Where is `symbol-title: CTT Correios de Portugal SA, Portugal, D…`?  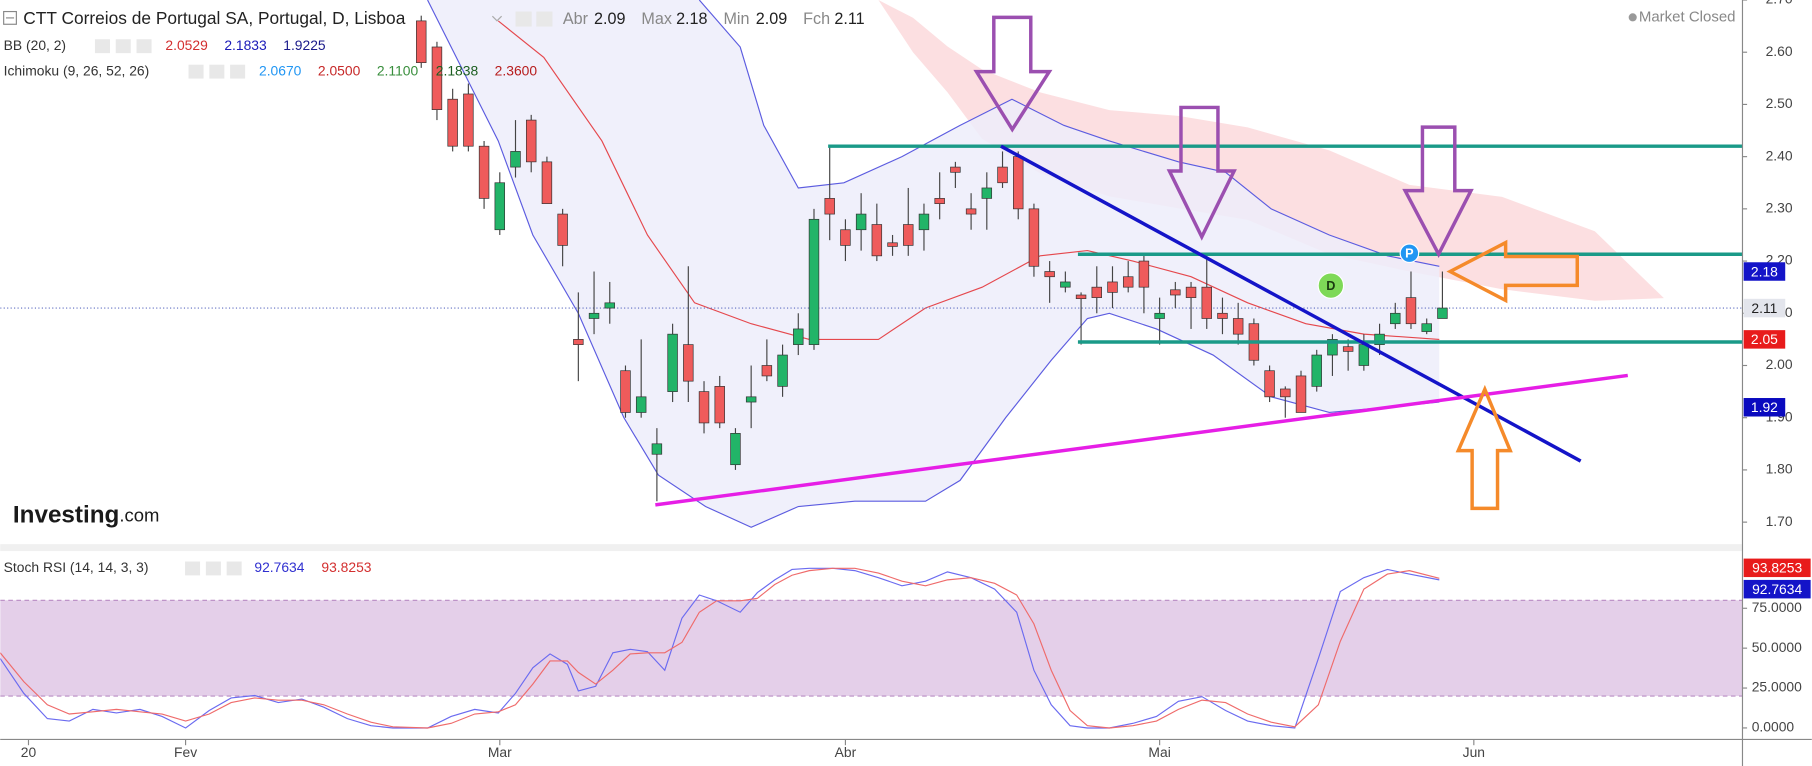
symbol-title: CTT Correios de Portugal SA, Portugal, D… is located at coordinates (214, 18).